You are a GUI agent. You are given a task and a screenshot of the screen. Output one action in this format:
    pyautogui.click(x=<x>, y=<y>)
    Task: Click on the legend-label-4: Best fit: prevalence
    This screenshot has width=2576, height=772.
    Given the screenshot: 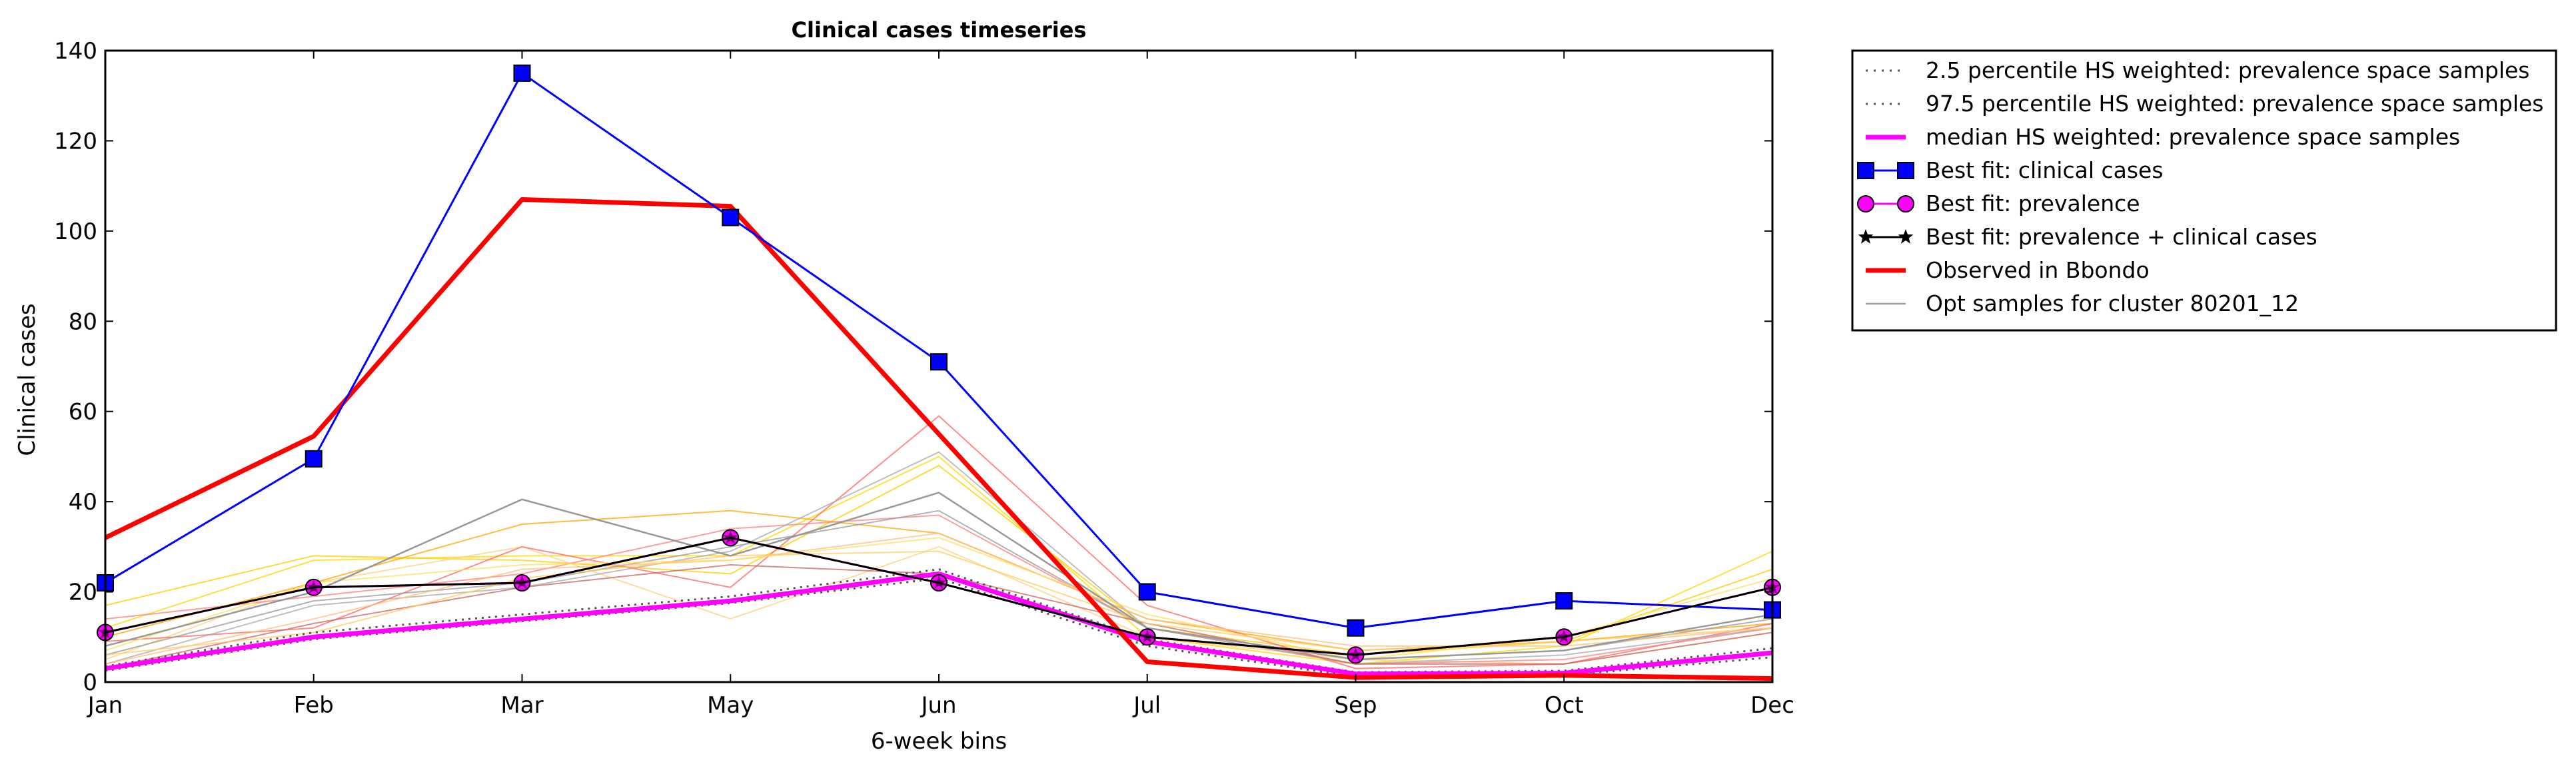 What is the action you would take?
    pyautogui.click(x=2033, y=203)
    